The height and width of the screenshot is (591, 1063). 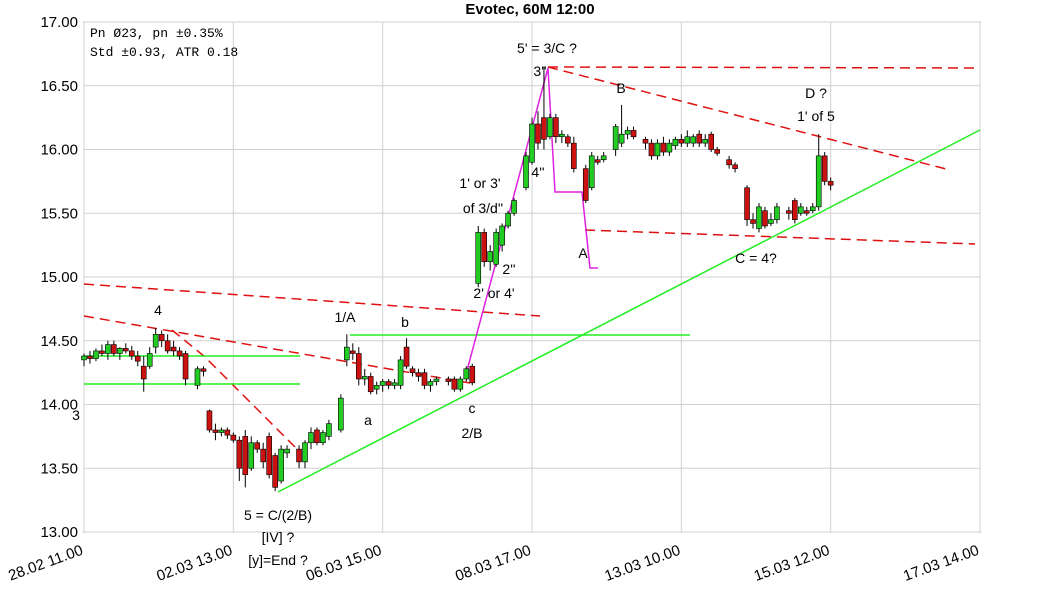 What do you see at coordinates (164, 52) in the screenshot?
I see `info-text: Std ±0.93, ATR 0.18` at bounding box center [164, 52].